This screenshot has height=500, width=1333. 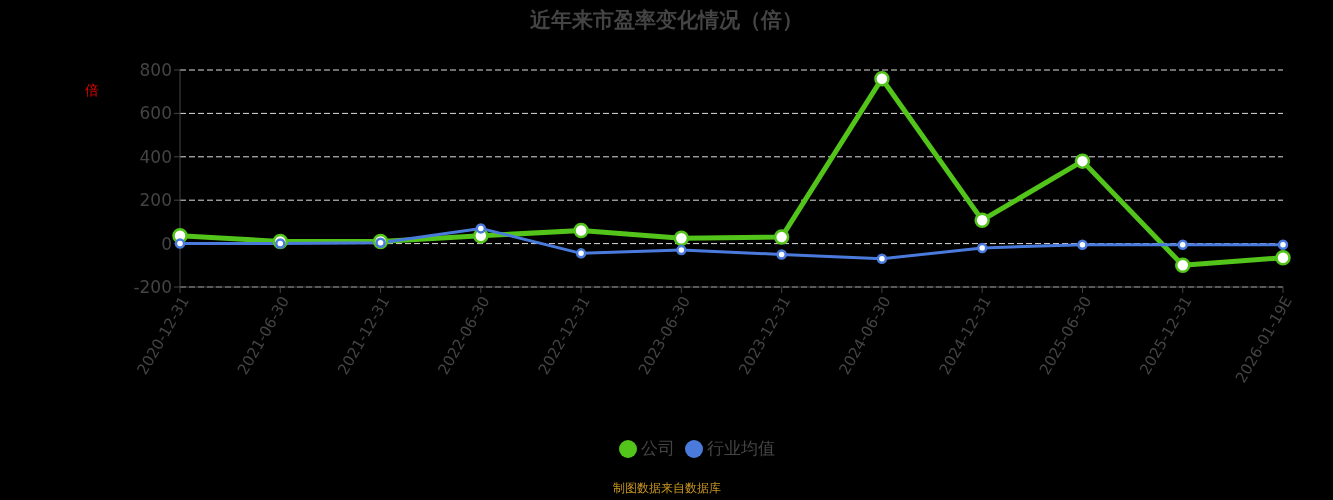 What do you see at coordinates (740, 448) in the screenshot?
I see `legend-label: 行业均值` at bounding box center [740, 448].